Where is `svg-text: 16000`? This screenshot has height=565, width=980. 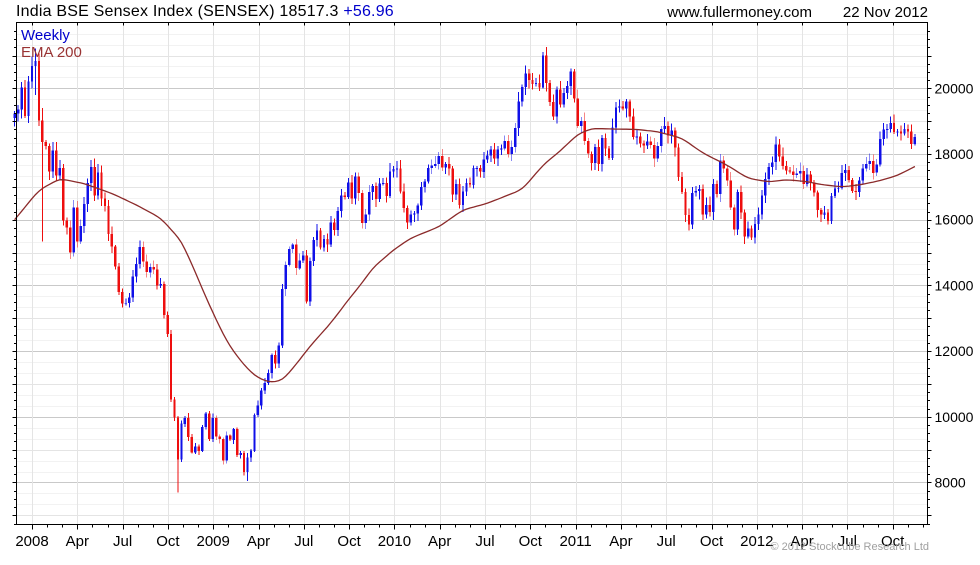
svg-text: 16000 is located at coordinates (954, 220).